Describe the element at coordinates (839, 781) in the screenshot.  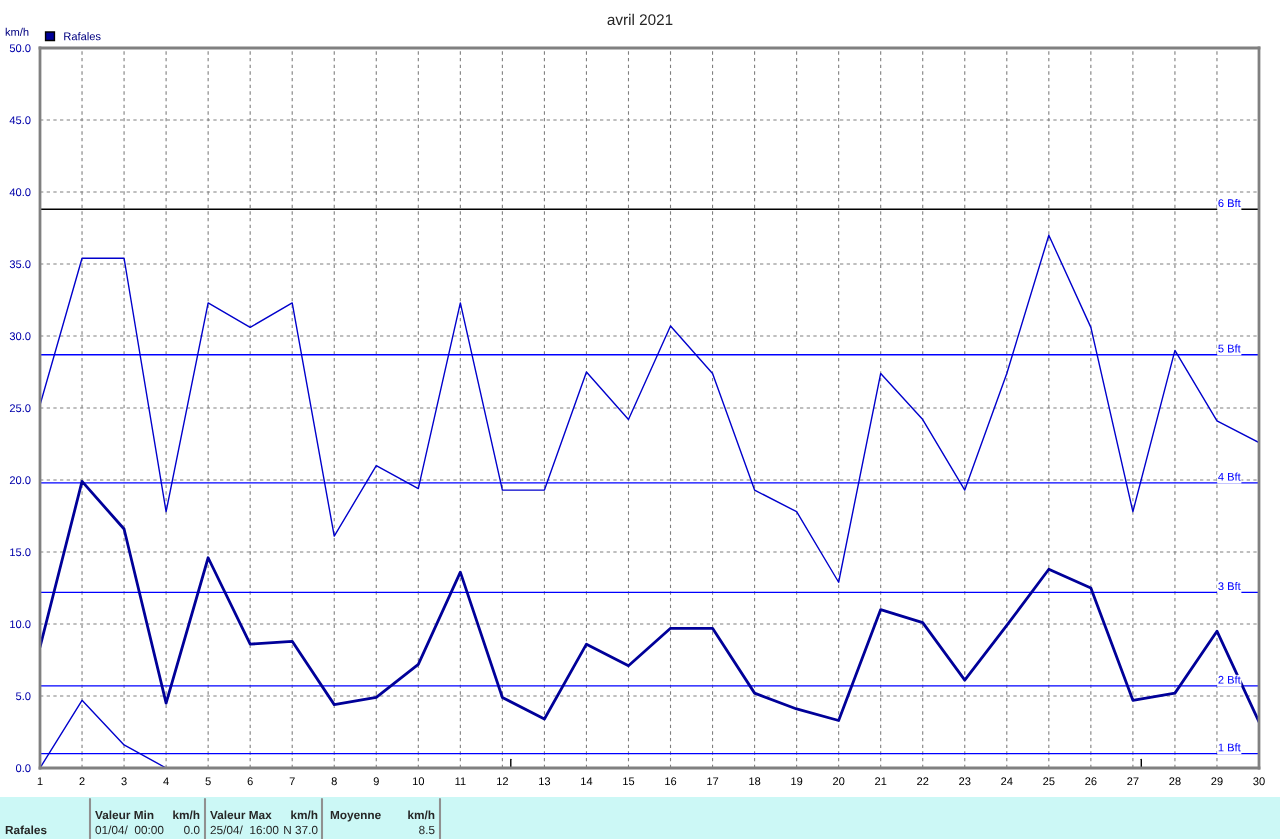
I see `x-tick-label: 20` at that location.